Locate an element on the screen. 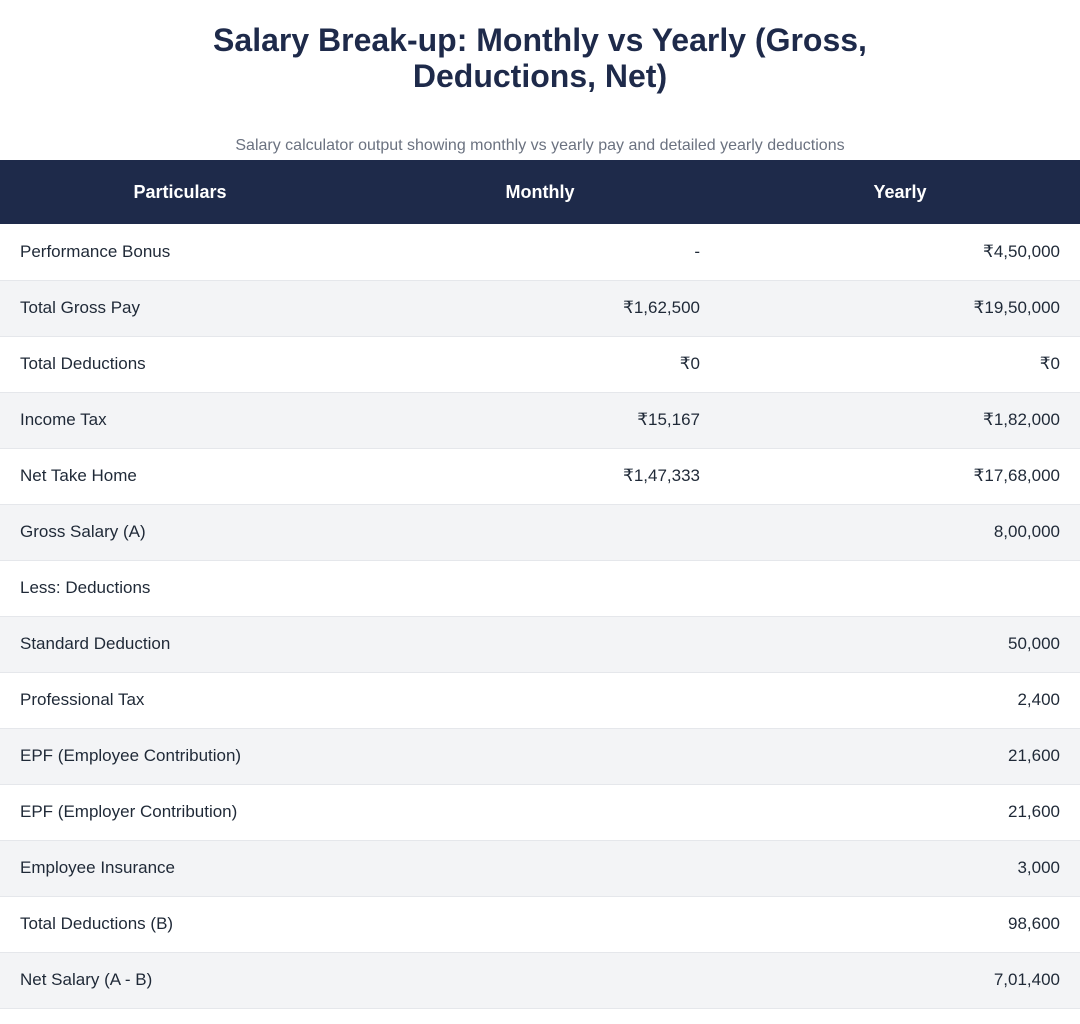 The height and width of the screenshot is (1024, 1080). cell-monthly: - is located at coordinates (697, 251).